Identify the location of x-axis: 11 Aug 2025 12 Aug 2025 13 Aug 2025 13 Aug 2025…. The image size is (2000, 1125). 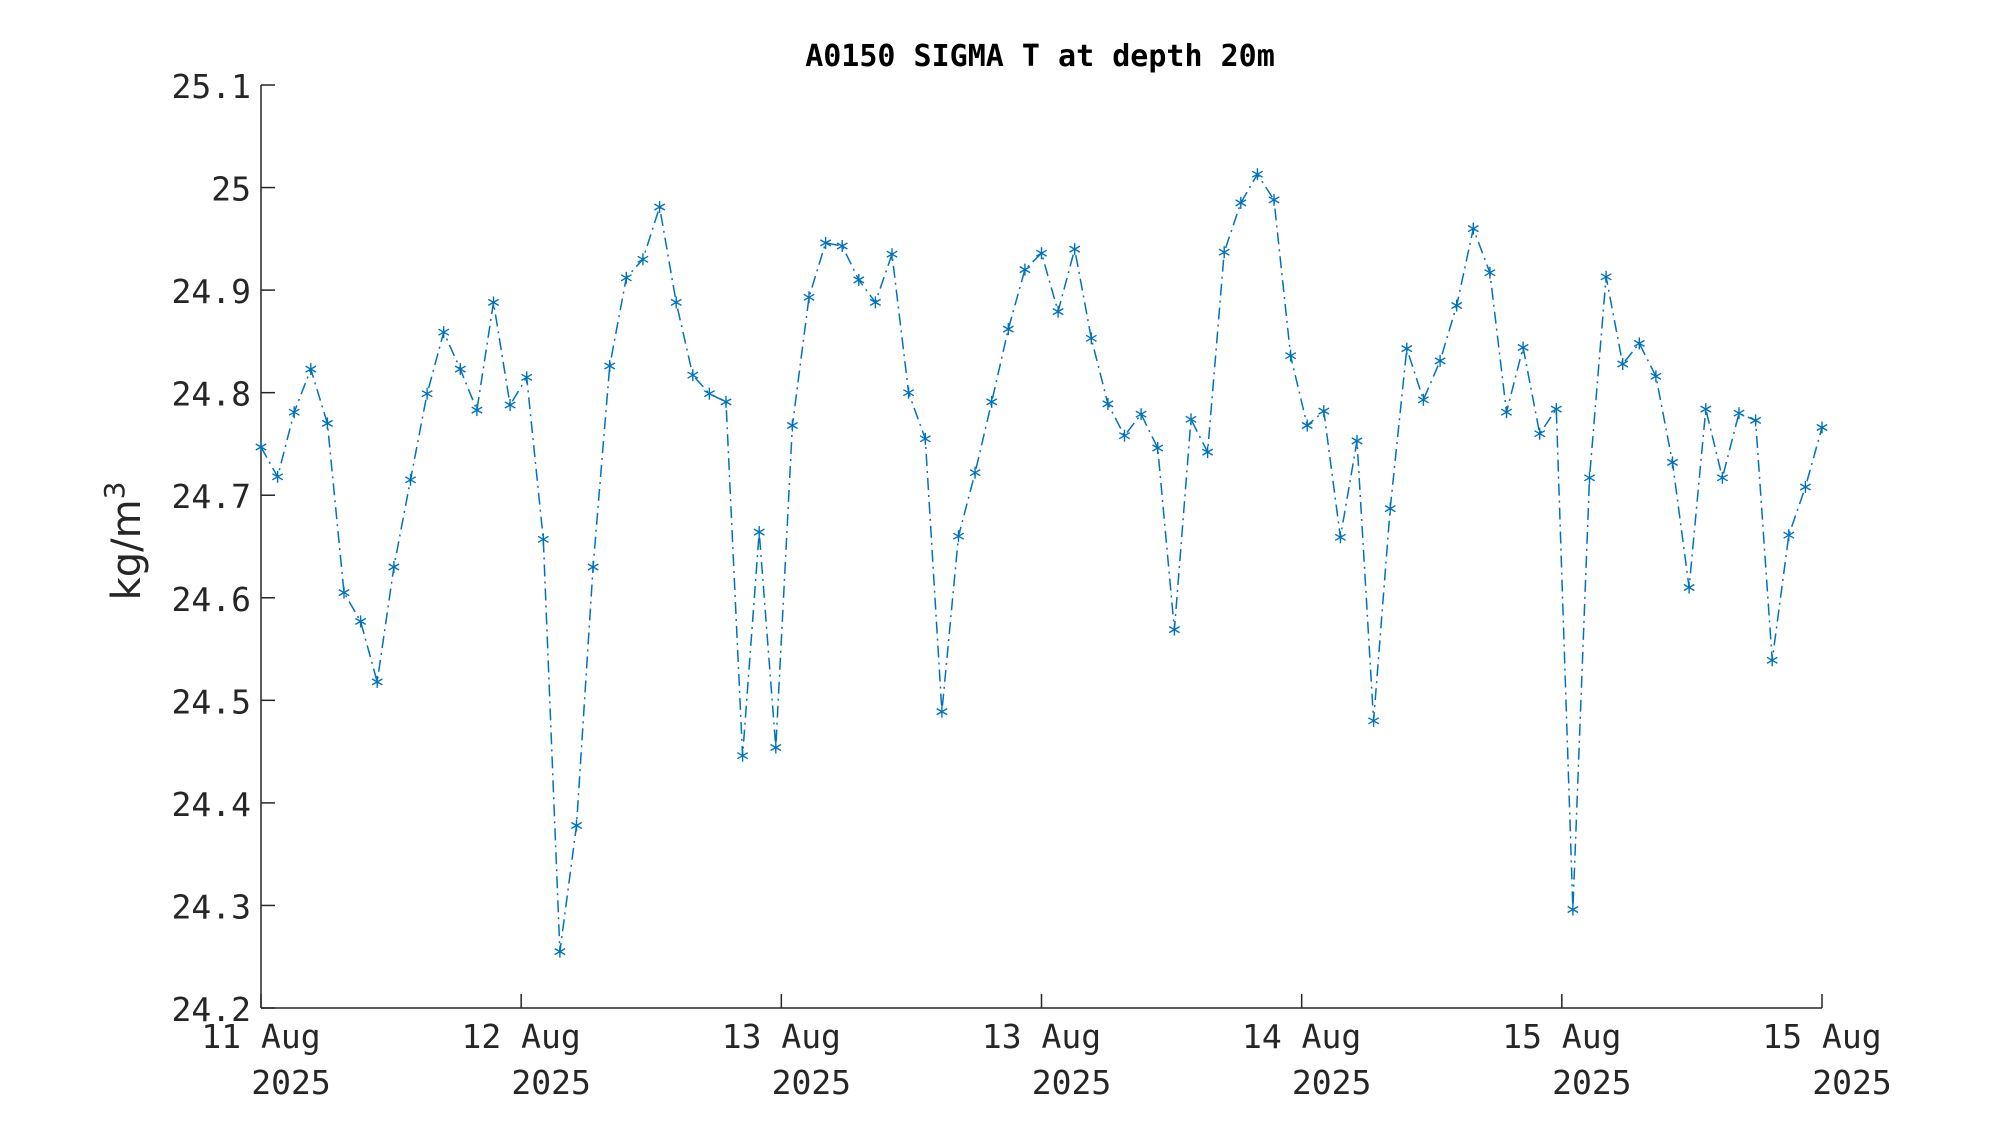
(1046, 1048).